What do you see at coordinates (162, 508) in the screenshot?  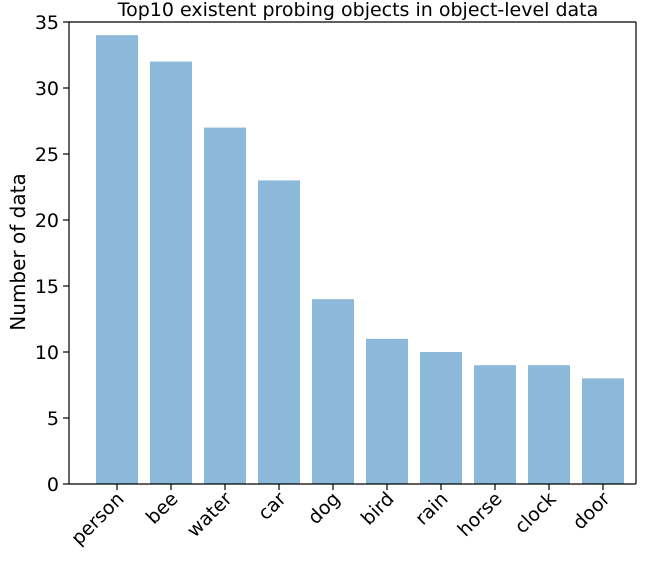 I see `x-tick-label-bee: bee` at bounding box center [162, 508].